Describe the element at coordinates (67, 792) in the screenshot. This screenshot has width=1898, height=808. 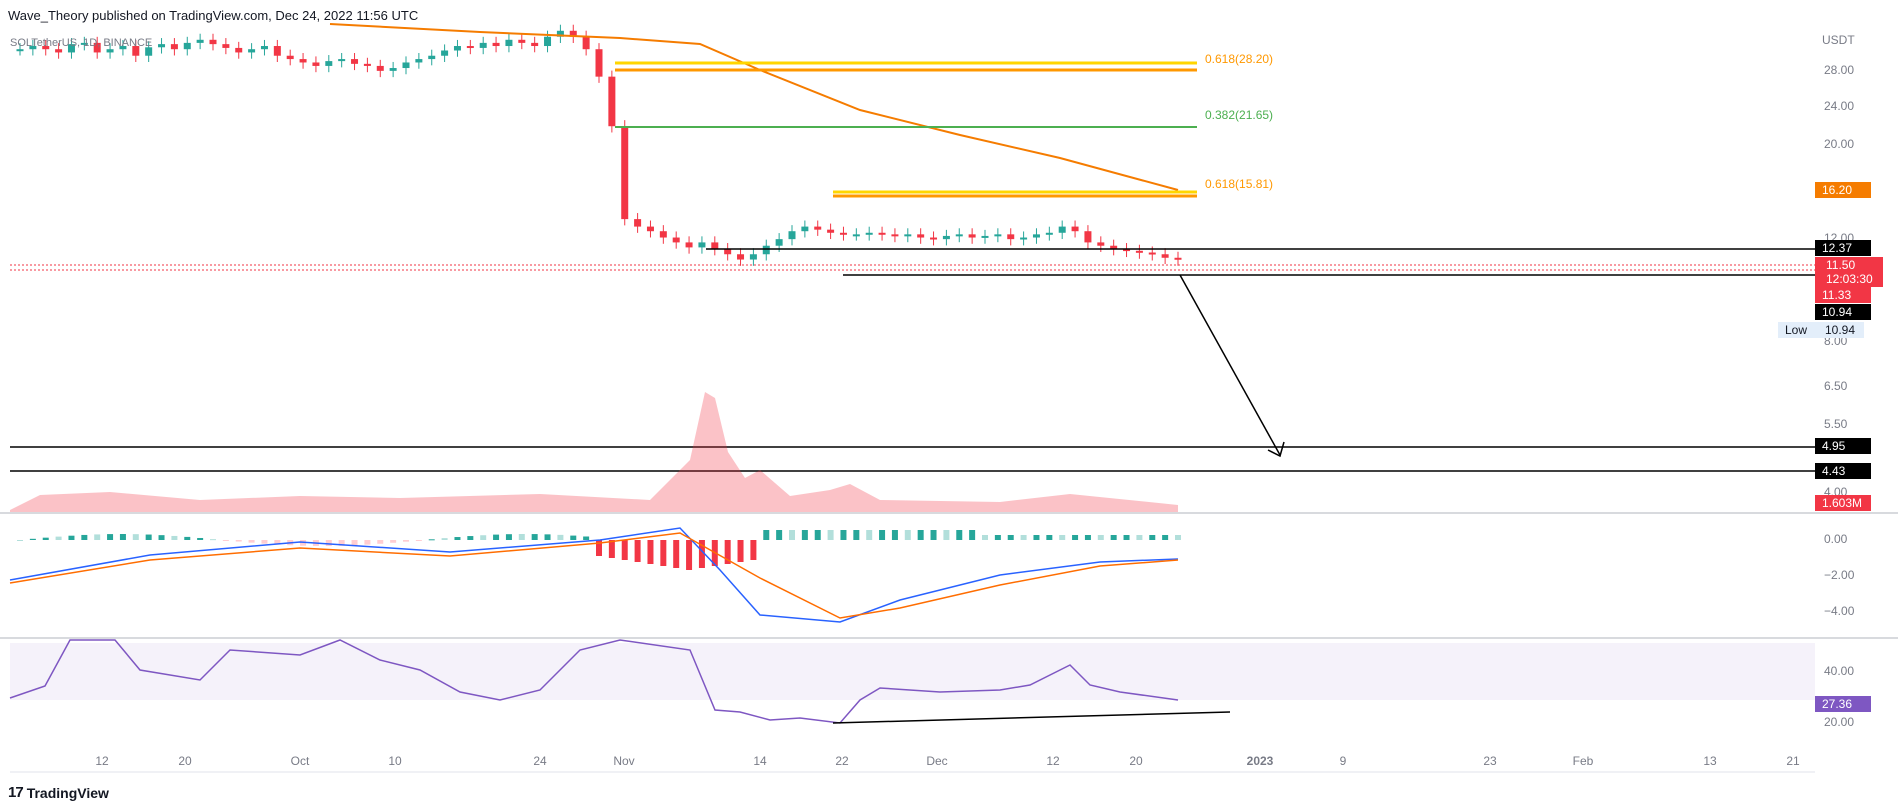
I see `brand-name: TradingView` at that location.